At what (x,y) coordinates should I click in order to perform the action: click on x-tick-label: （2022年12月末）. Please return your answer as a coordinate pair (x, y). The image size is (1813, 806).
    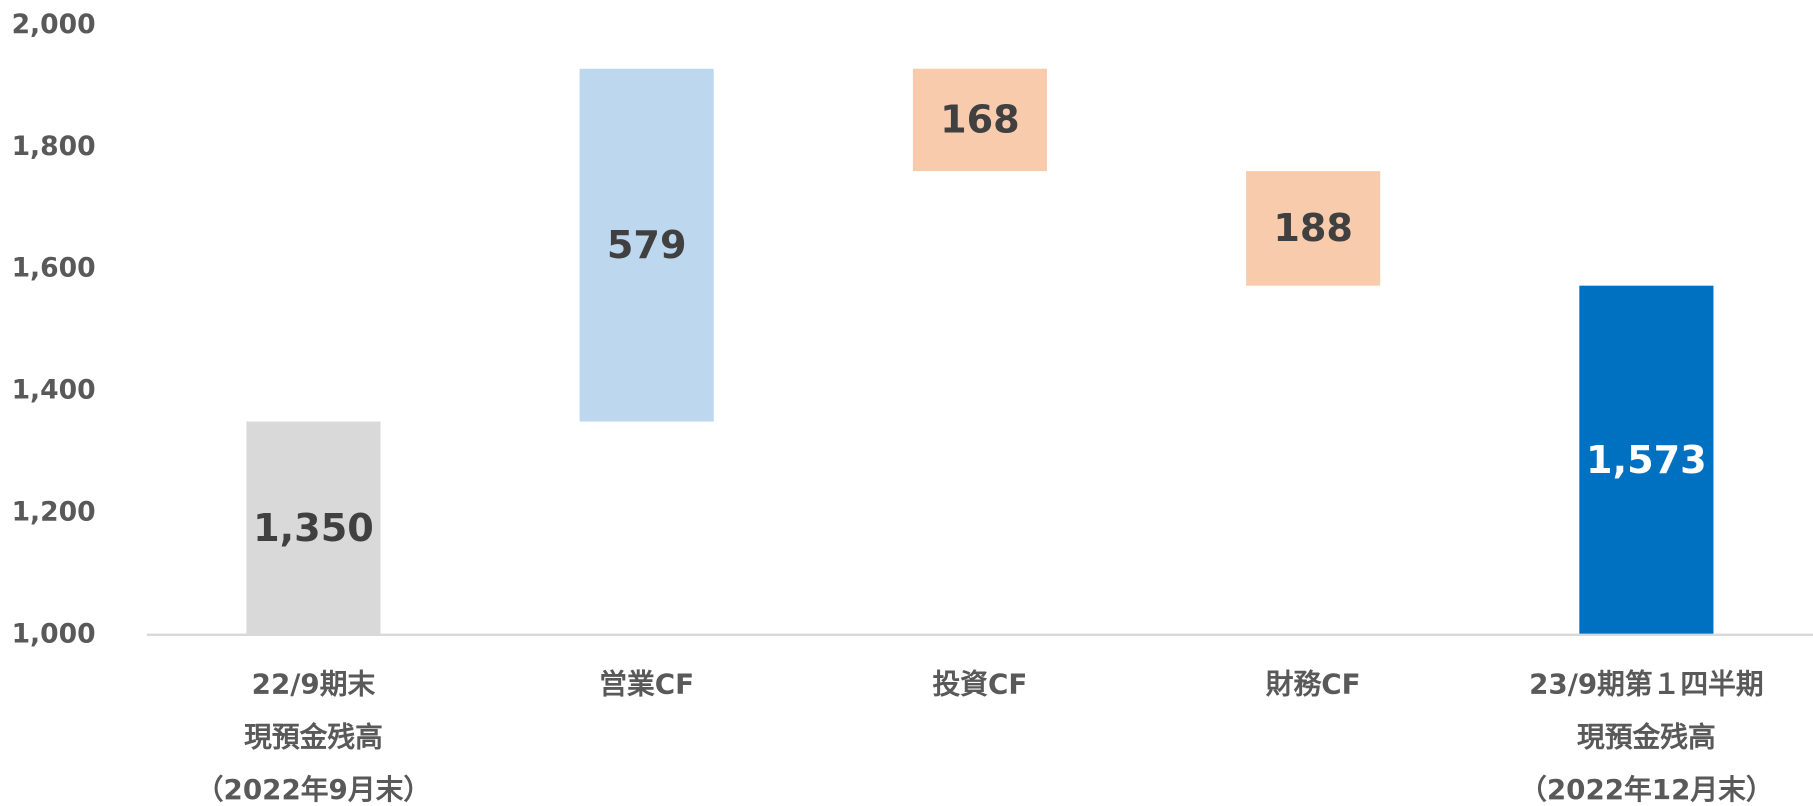
    Looking at the image, I should click on (1646, 789).